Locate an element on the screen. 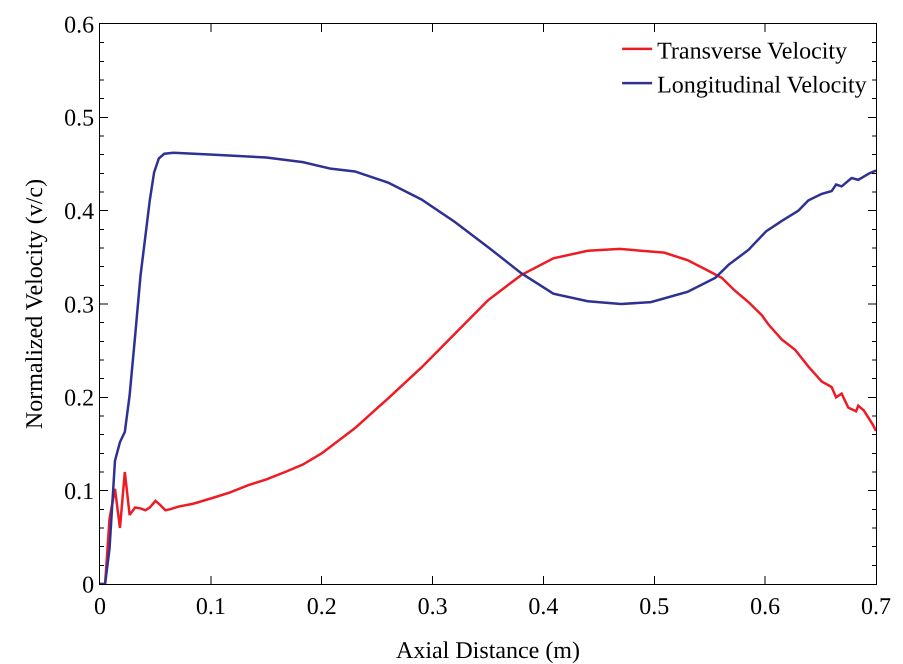 This screenshot has height=664, width=903. x-tick-label: 0.6 is located at coordinates (765, 607).